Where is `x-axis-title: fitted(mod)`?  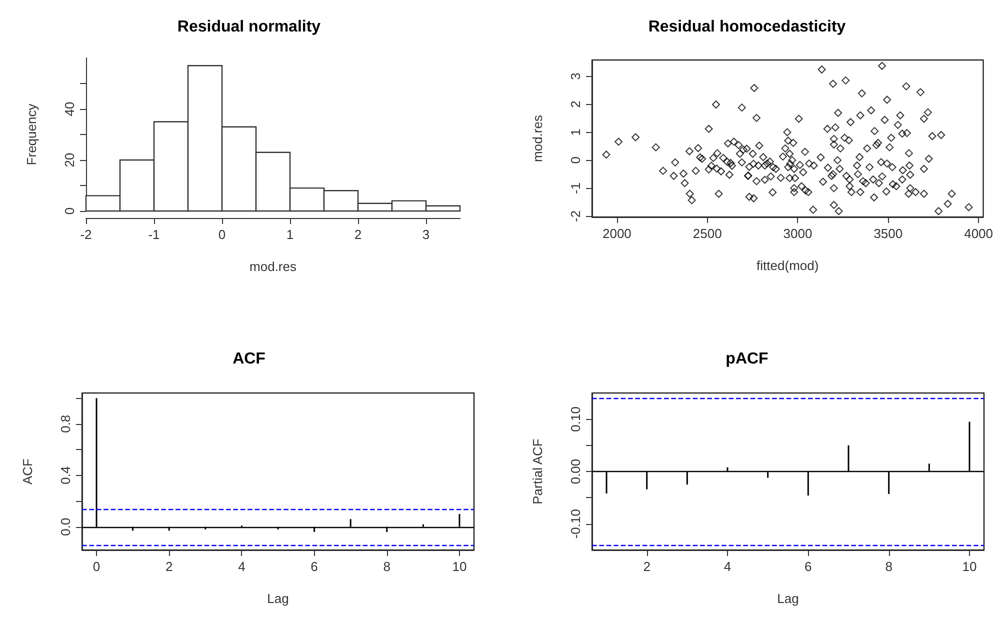 x-axis-title: fitted(mod) is located at coordinates (787, 265).